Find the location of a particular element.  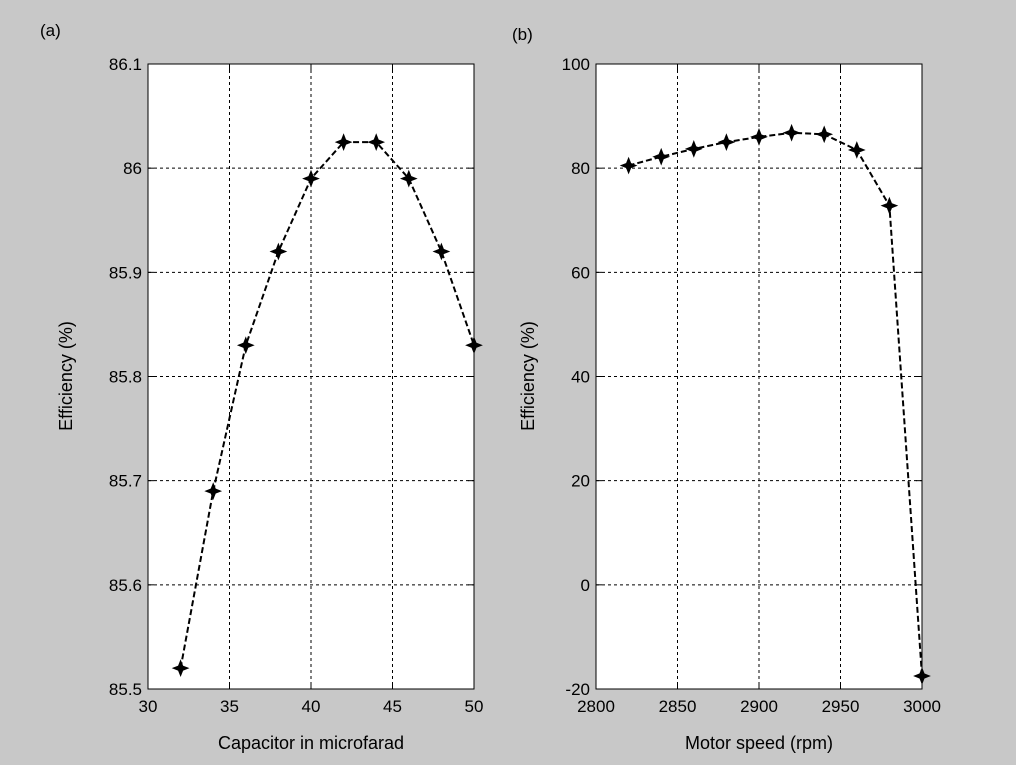

y-tick-label-a: 85.5 is located at coordinates (125, 689).